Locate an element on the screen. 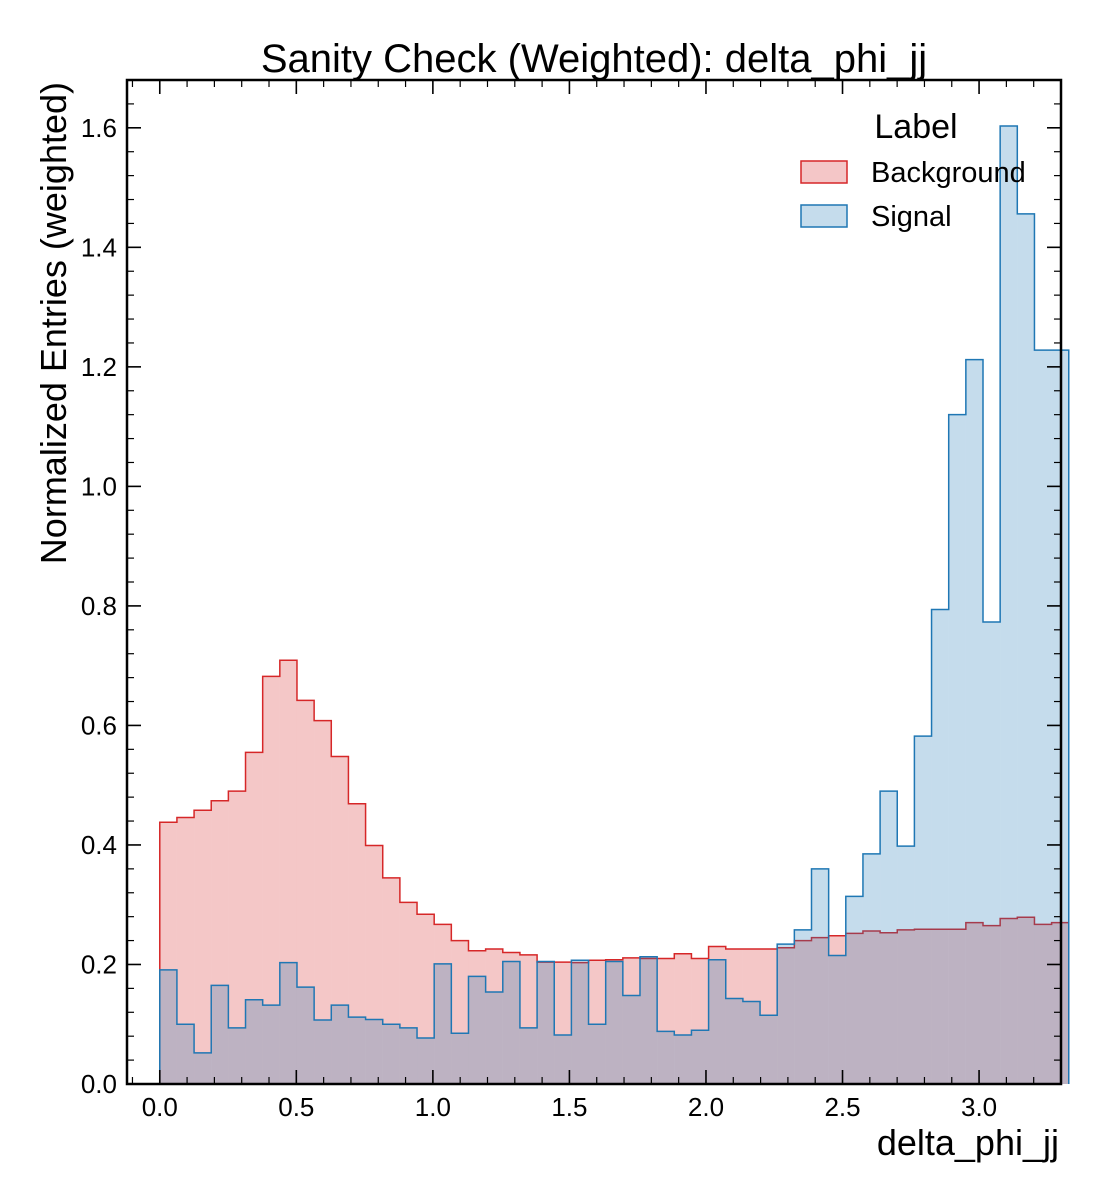 The height and width of the screenshot is (1200, 1100). legend-swatch-signal is located at coordinates (824, 216).